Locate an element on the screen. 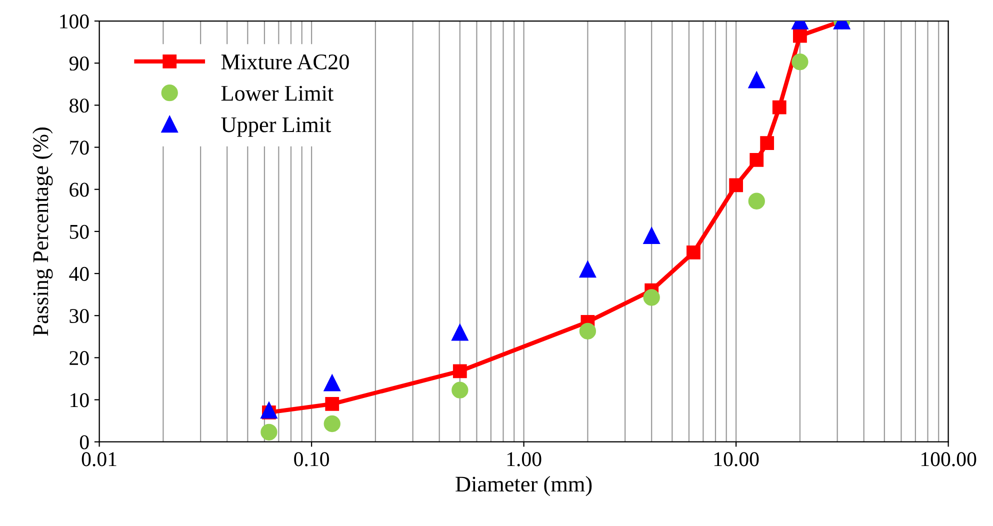 The height and width of the screenshot is (526, 993). y-axis-title: Passing Percentage (%) is located at coordinates (42, 232).